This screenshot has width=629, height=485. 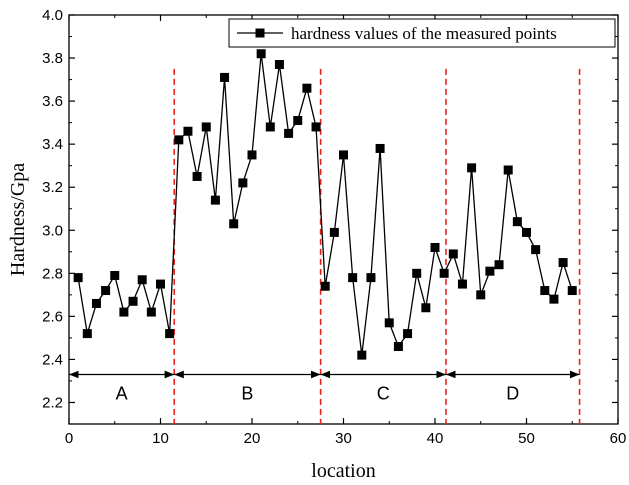 I want to click on y-tick-label: 2.8, so click(x=52, y=273).